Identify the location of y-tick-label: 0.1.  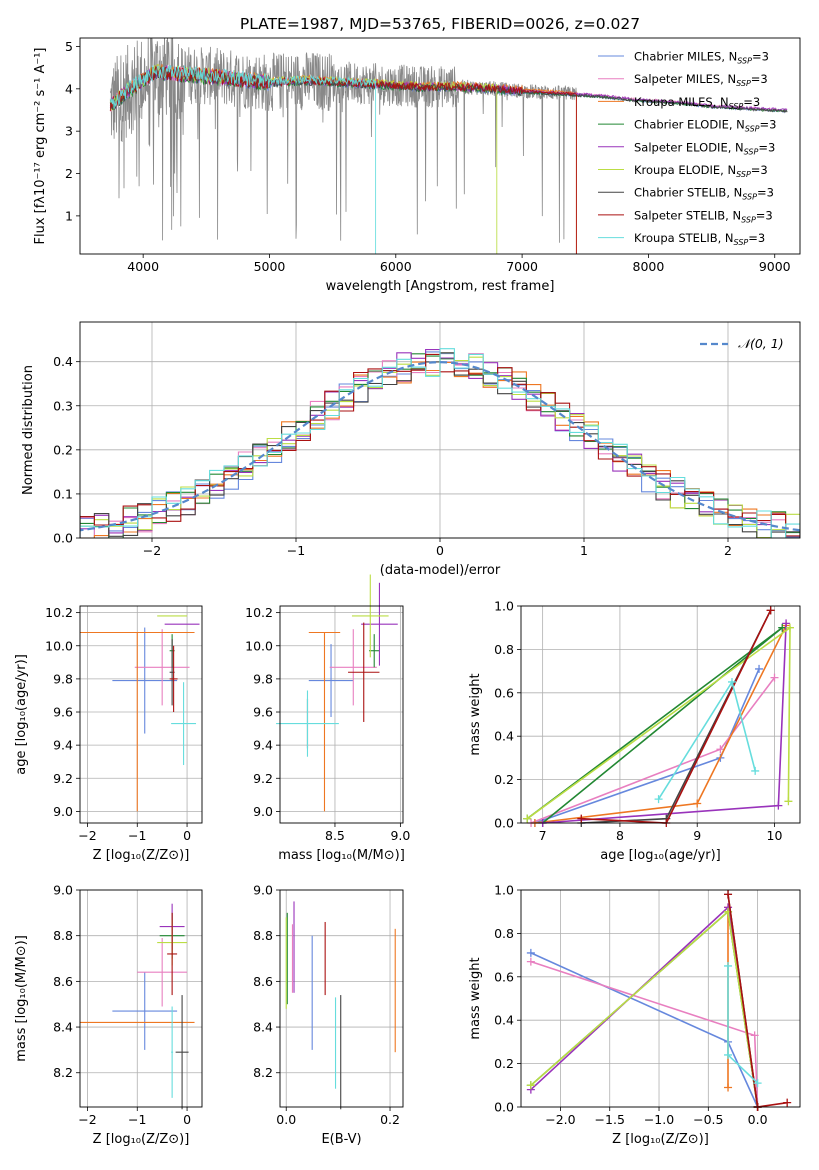
(63, 493).